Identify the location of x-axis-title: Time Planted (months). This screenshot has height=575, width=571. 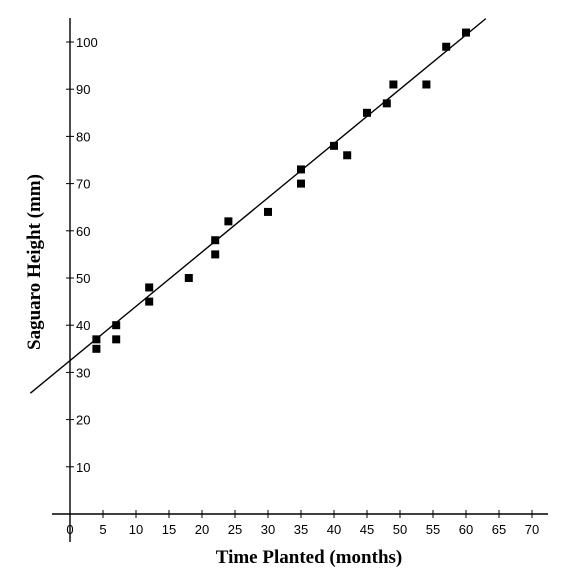
(309, 557).